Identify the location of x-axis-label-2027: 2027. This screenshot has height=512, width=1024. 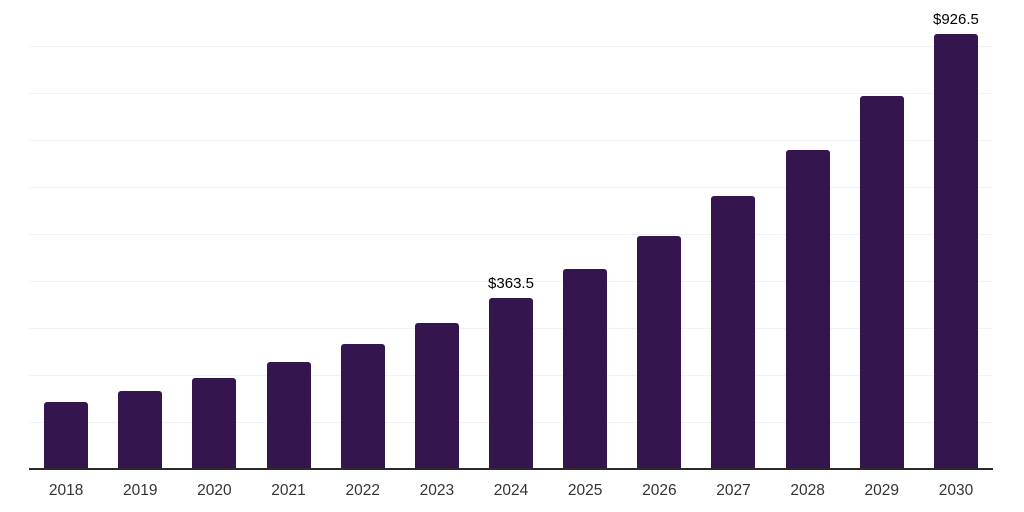
(733, 490).